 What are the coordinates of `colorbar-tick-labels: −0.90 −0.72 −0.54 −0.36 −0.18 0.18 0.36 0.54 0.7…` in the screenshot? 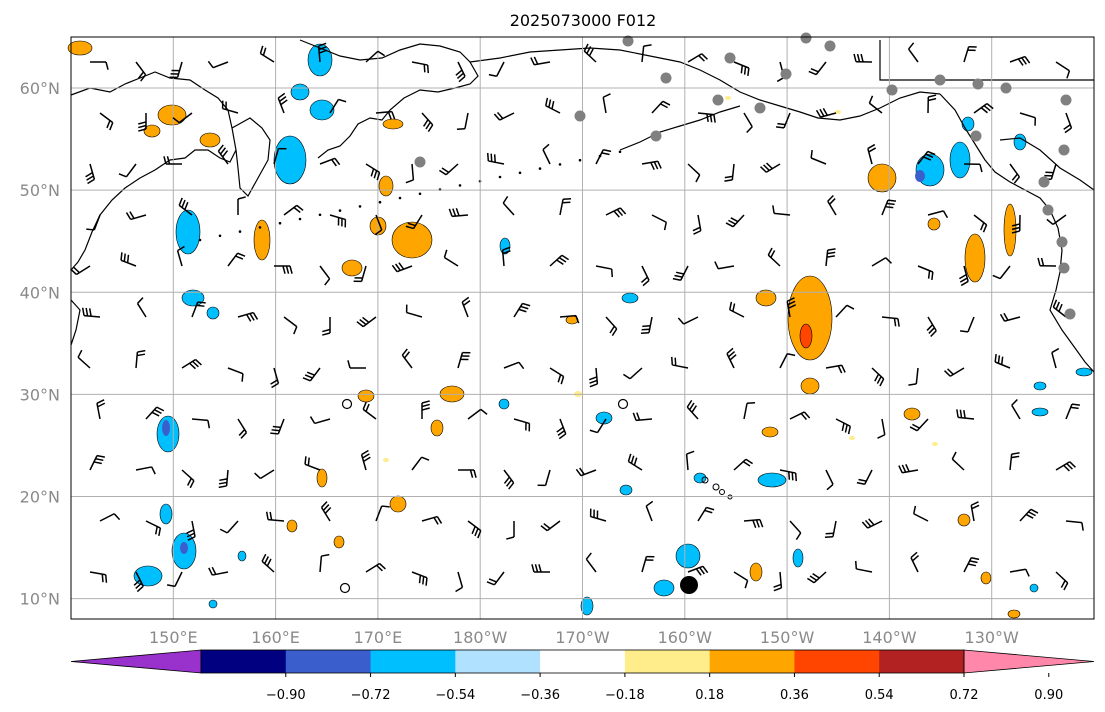 It's located at (664, 688).